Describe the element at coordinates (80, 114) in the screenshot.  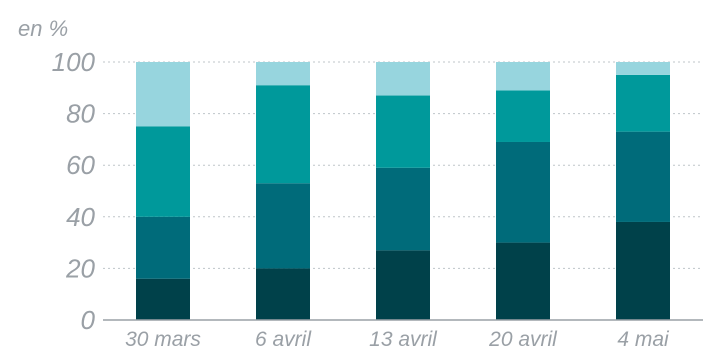
I see `y-tick-label: 80` at that location.